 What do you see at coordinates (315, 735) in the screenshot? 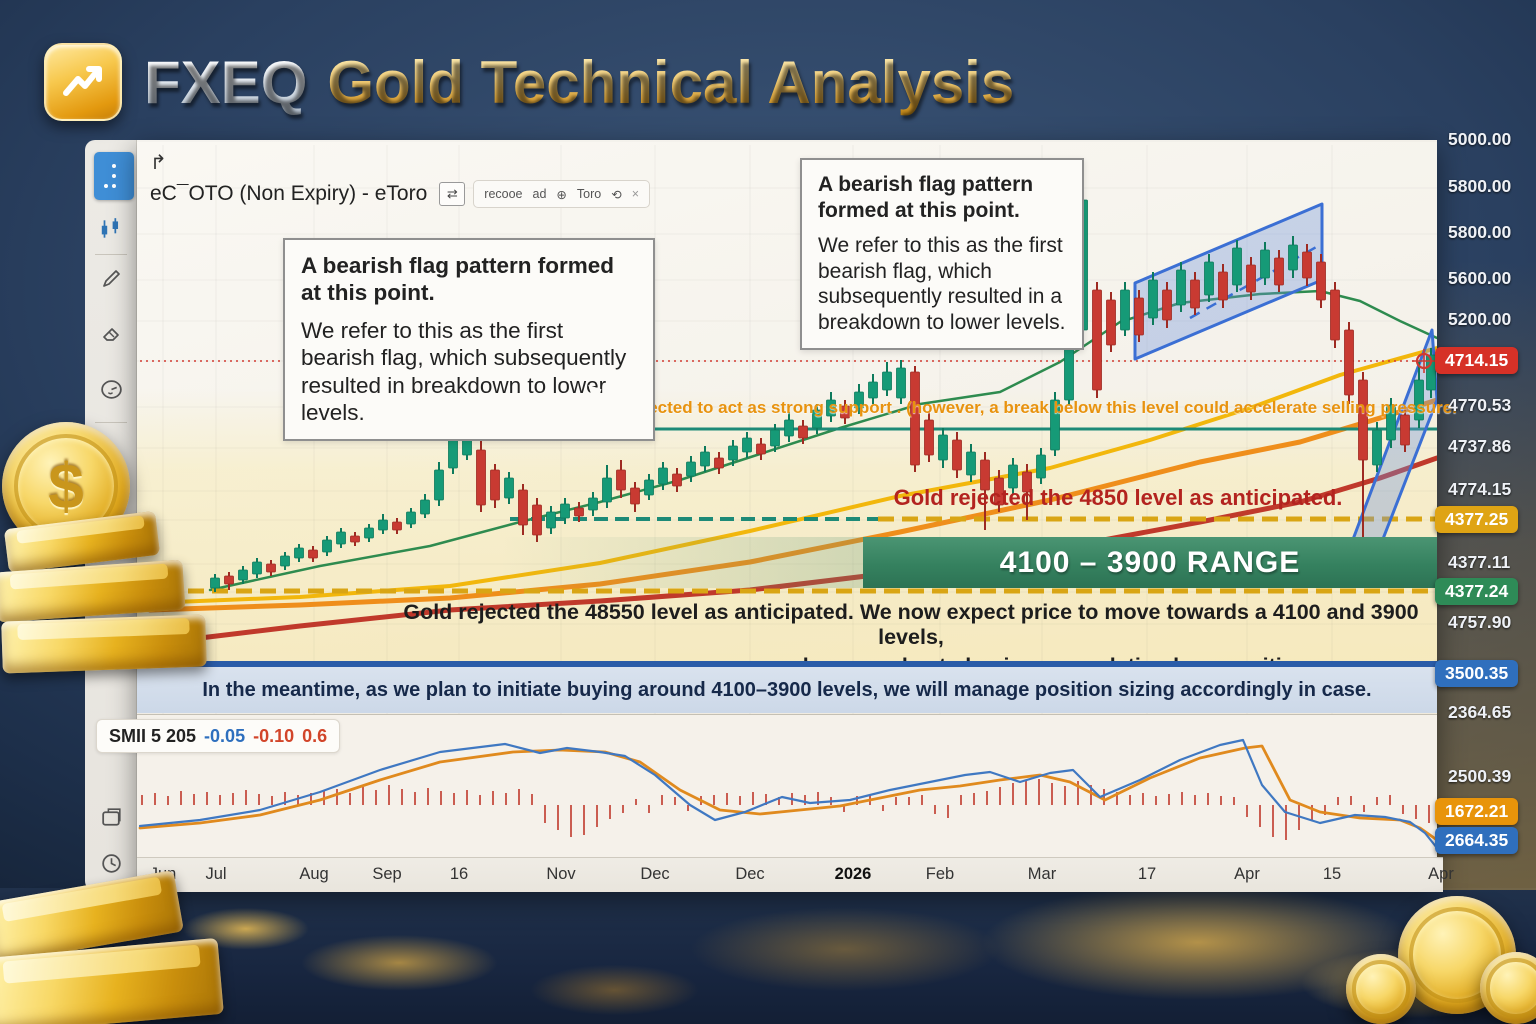
I see `indicator-value: 0.6` at bounding box center [315, 735].